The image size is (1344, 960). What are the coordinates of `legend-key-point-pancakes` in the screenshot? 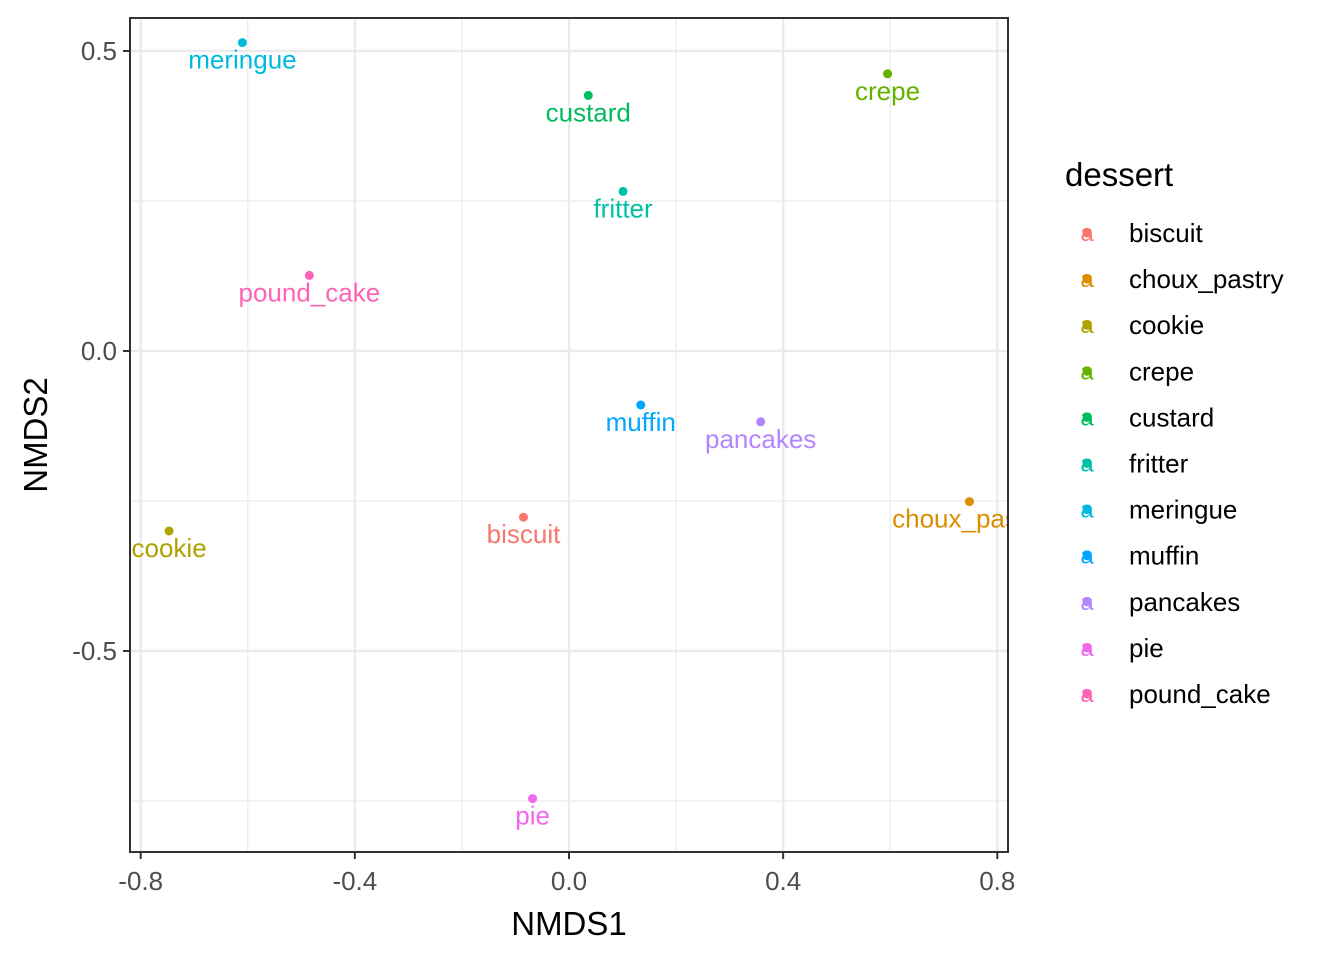 It's located at (1087, 602).